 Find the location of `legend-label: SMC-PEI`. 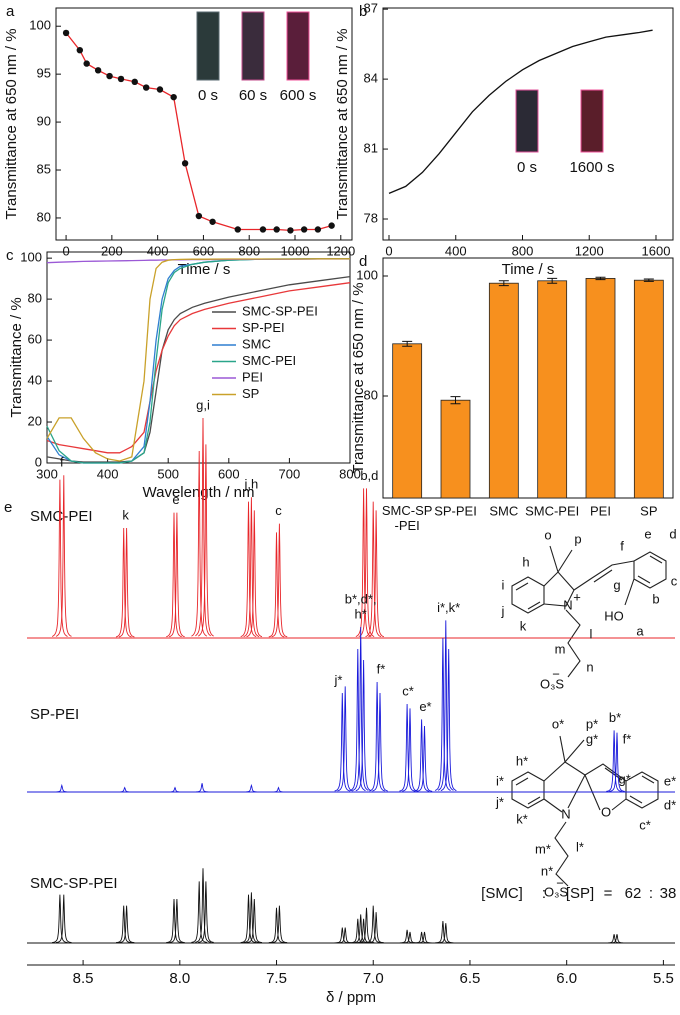

legend-label: SMC-PEI is located at coordinates (269, 360).